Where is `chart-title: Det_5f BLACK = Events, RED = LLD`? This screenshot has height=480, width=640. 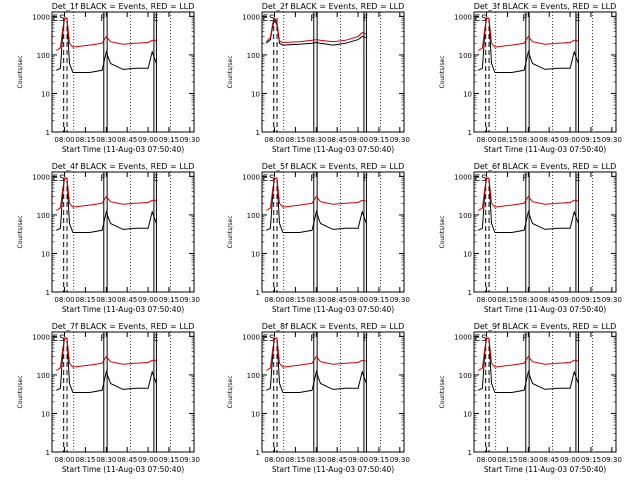 chart-title: Det_5f BLACK = Events, RED = LLD is located at coordinates (333, 166).